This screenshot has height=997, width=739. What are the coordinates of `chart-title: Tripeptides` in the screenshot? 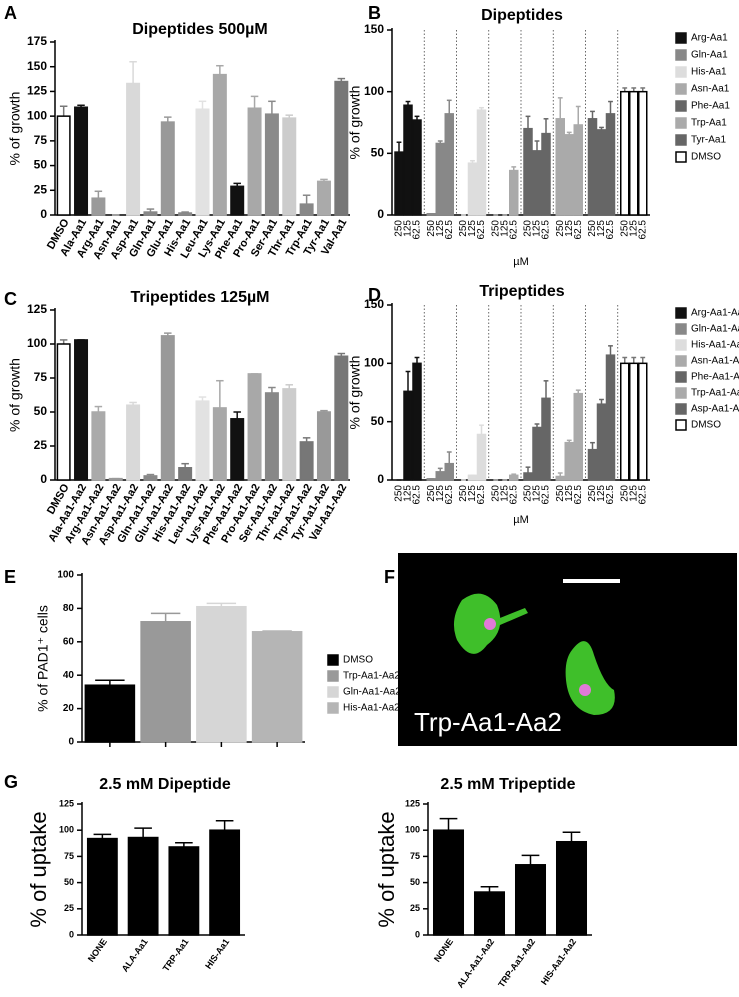 It's located at (521, 291).